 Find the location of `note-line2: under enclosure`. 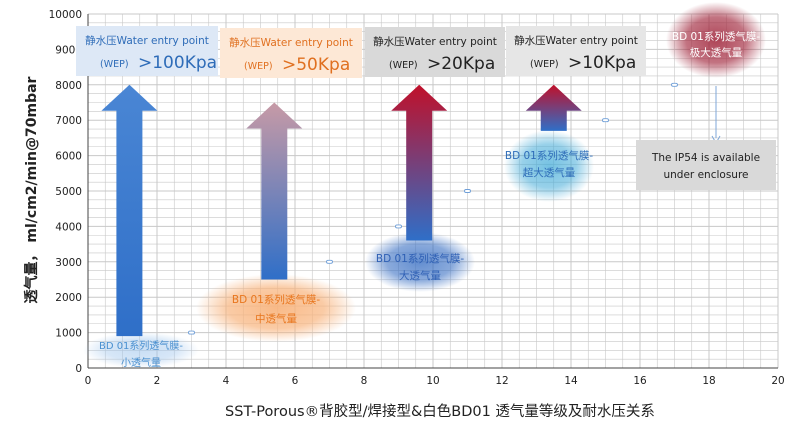

note-line2: under enclosure is located at coordinates (706, 175).